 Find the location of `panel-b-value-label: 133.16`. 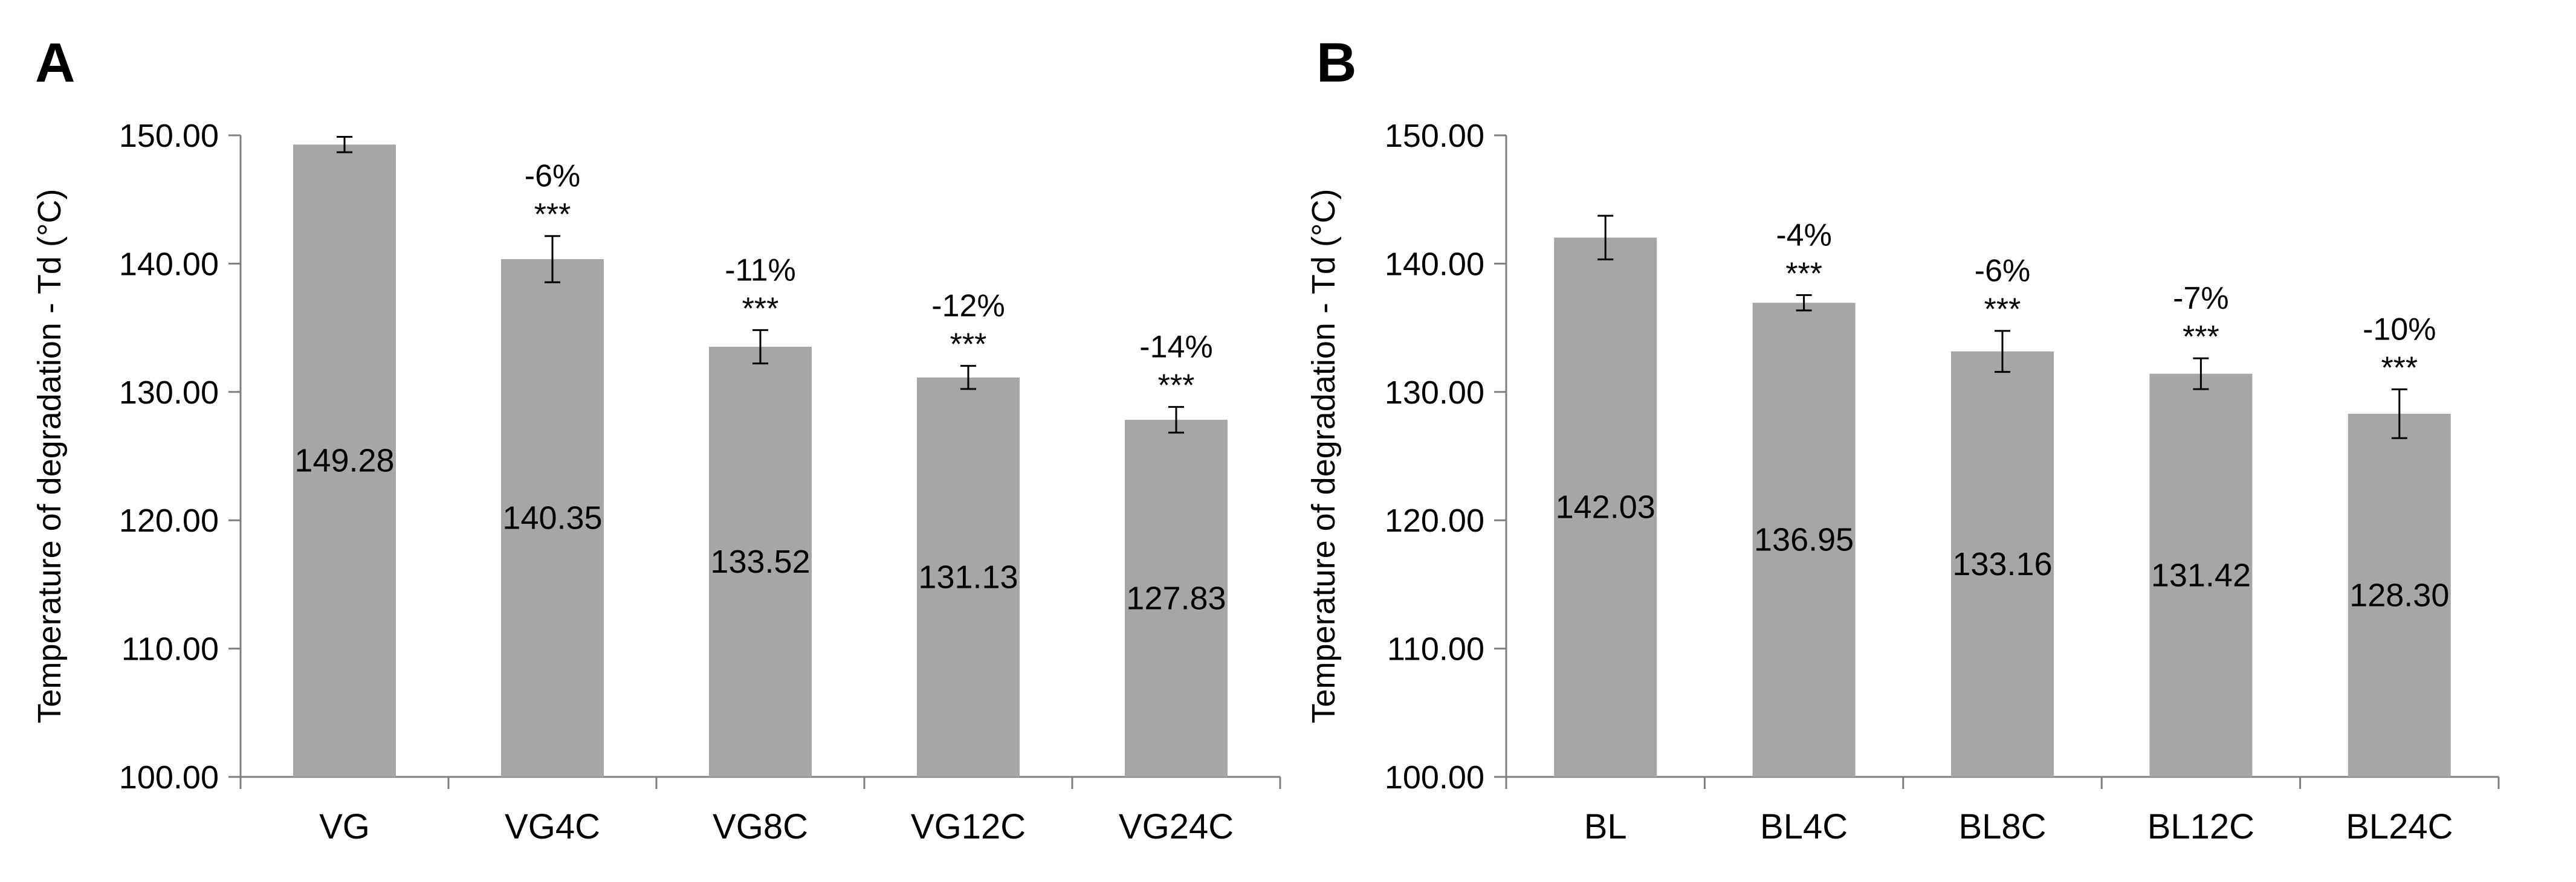

panel-b-value-label: 133.16 is located at coordinates (2002, 564).